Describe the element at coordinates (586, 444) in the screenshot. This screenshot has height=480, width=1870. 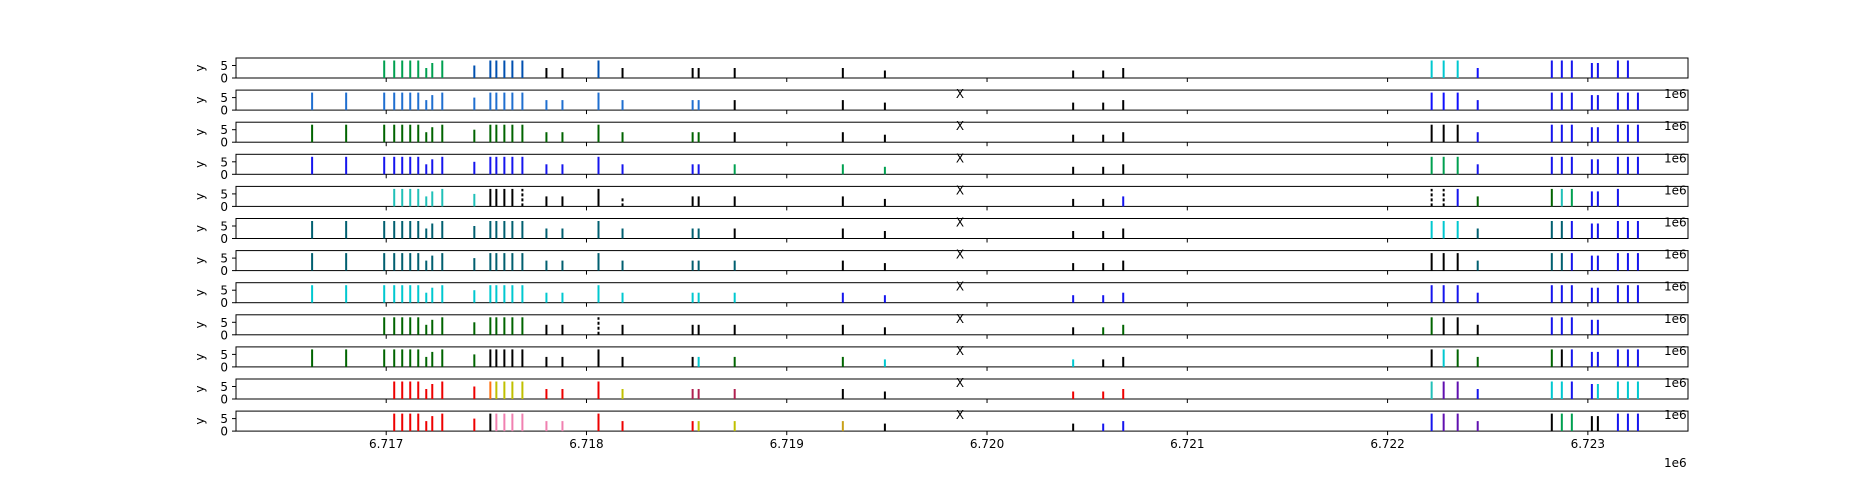
I see `x-tick-label: 6.718` at that location.